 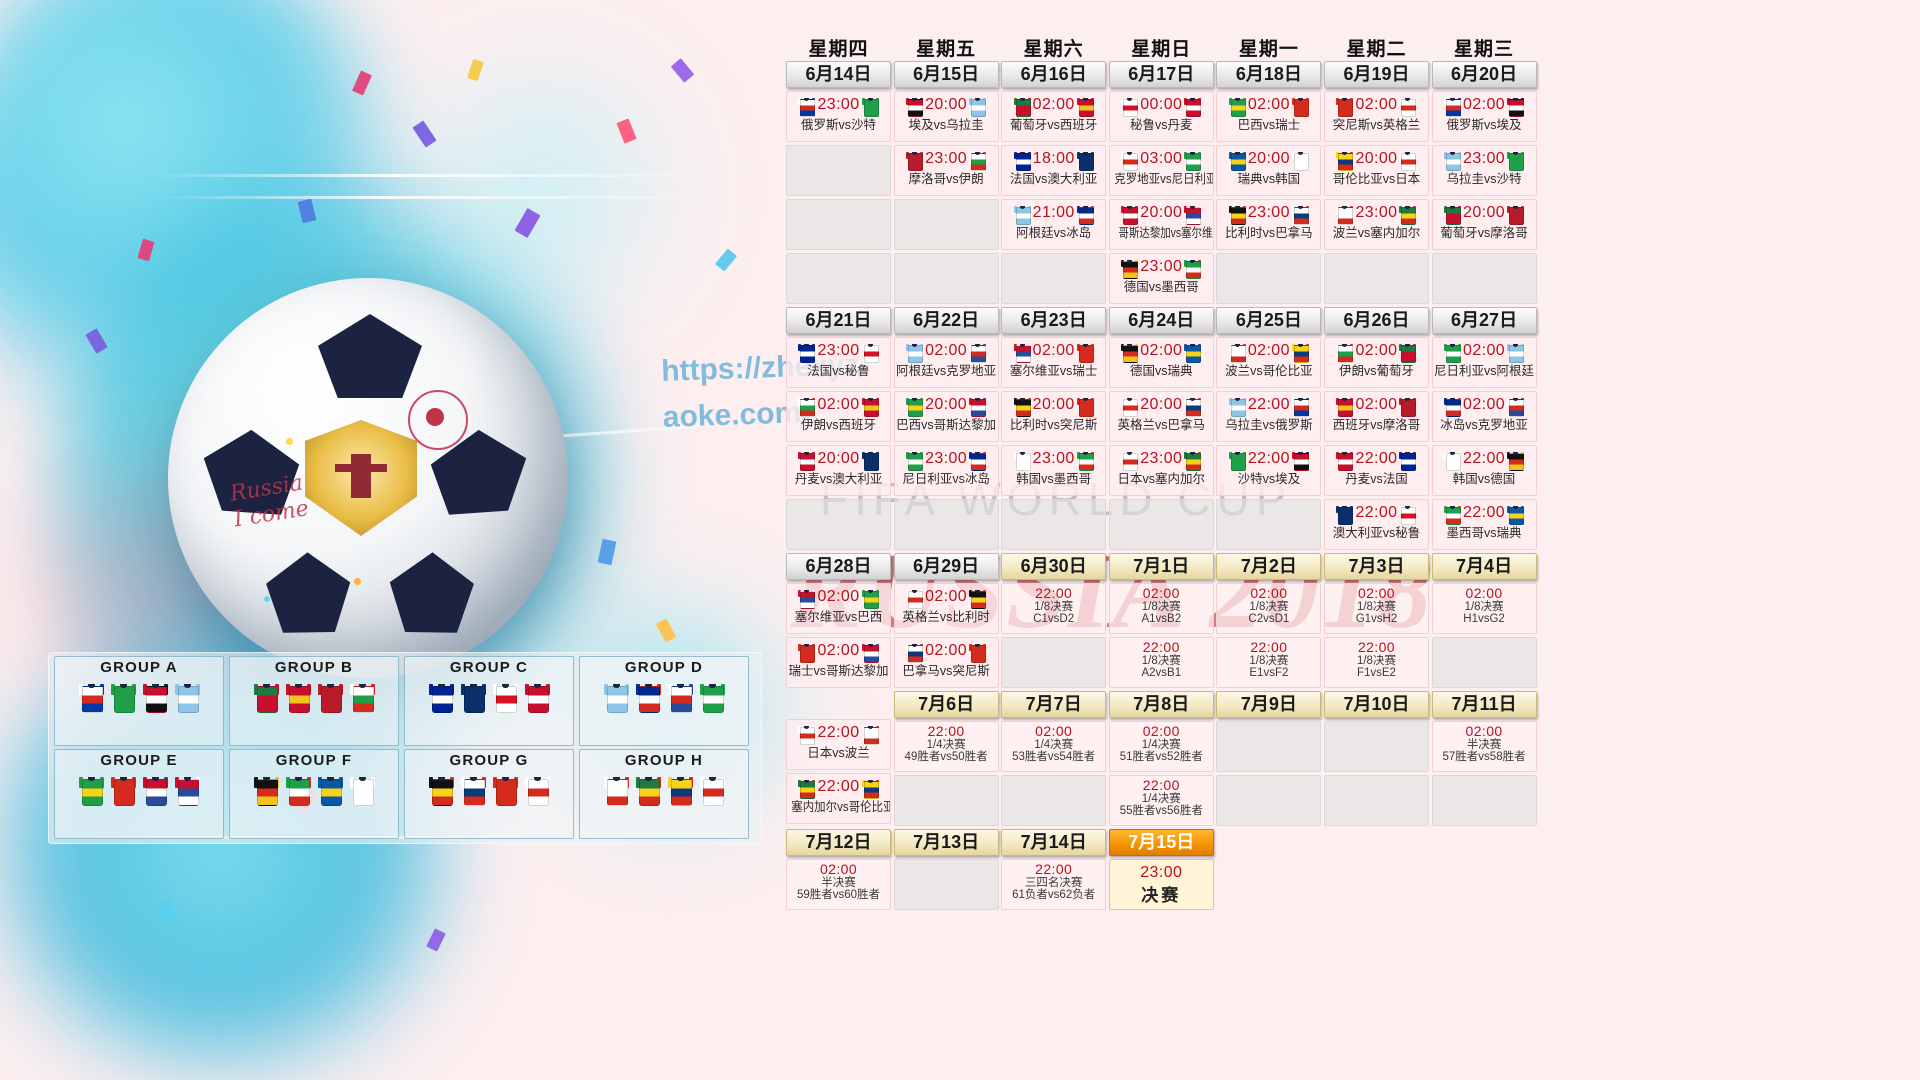 What do you see at coordinates (664, 701) in the screenshot?
I see `group-box-d: GROUP D` at bounding box center [664, 701].